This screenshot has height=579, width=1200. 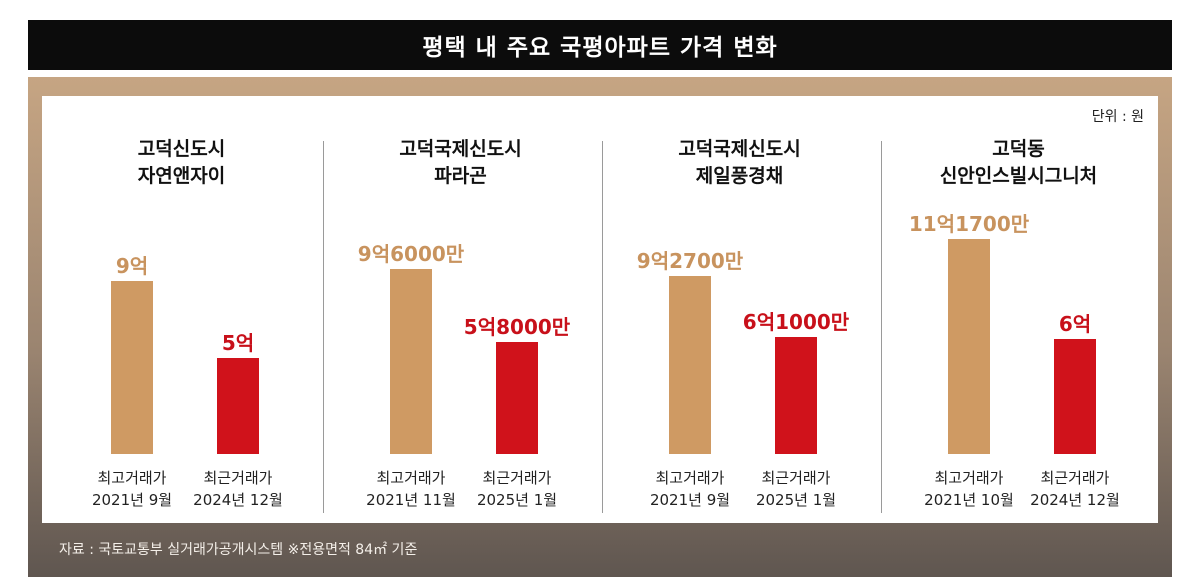 I want to click on value-label: 6억1000만, so click(x=796, y=322).